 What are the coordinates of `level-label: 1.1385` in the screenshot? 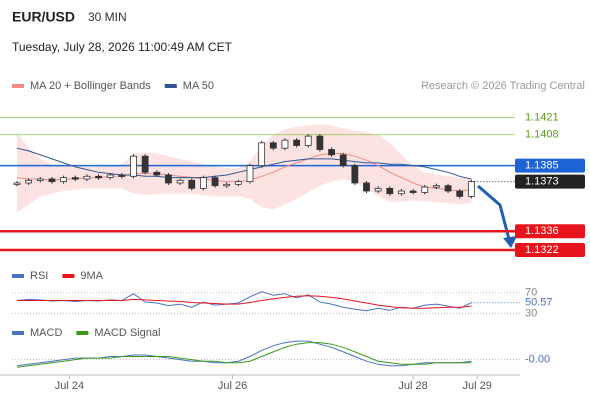 It's located at (542, 165).